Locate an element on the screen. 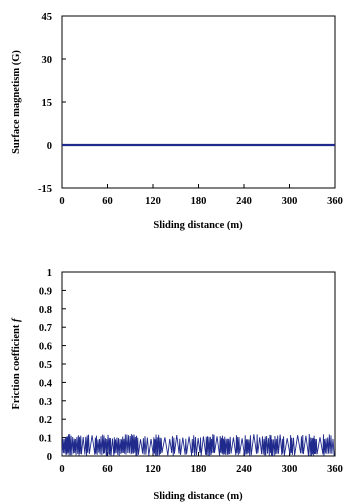 The image size is (346, 504). x-axis-label-top: Sliding distance (m) is located at coordinates (198, 225).